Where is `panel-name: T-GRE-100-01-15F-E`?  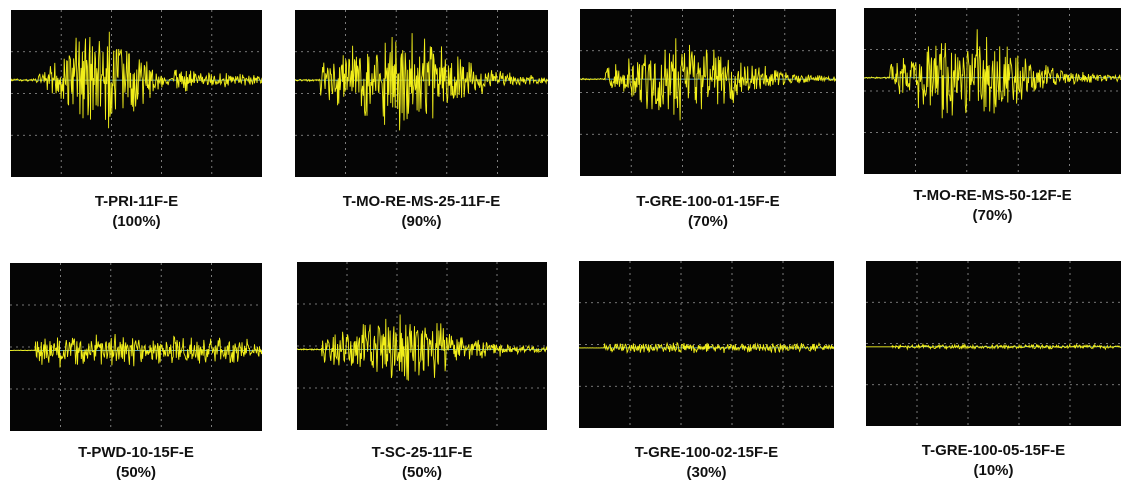 panel-name: T-GRE-100-01-15F-E is located at coordinates (708, 201).